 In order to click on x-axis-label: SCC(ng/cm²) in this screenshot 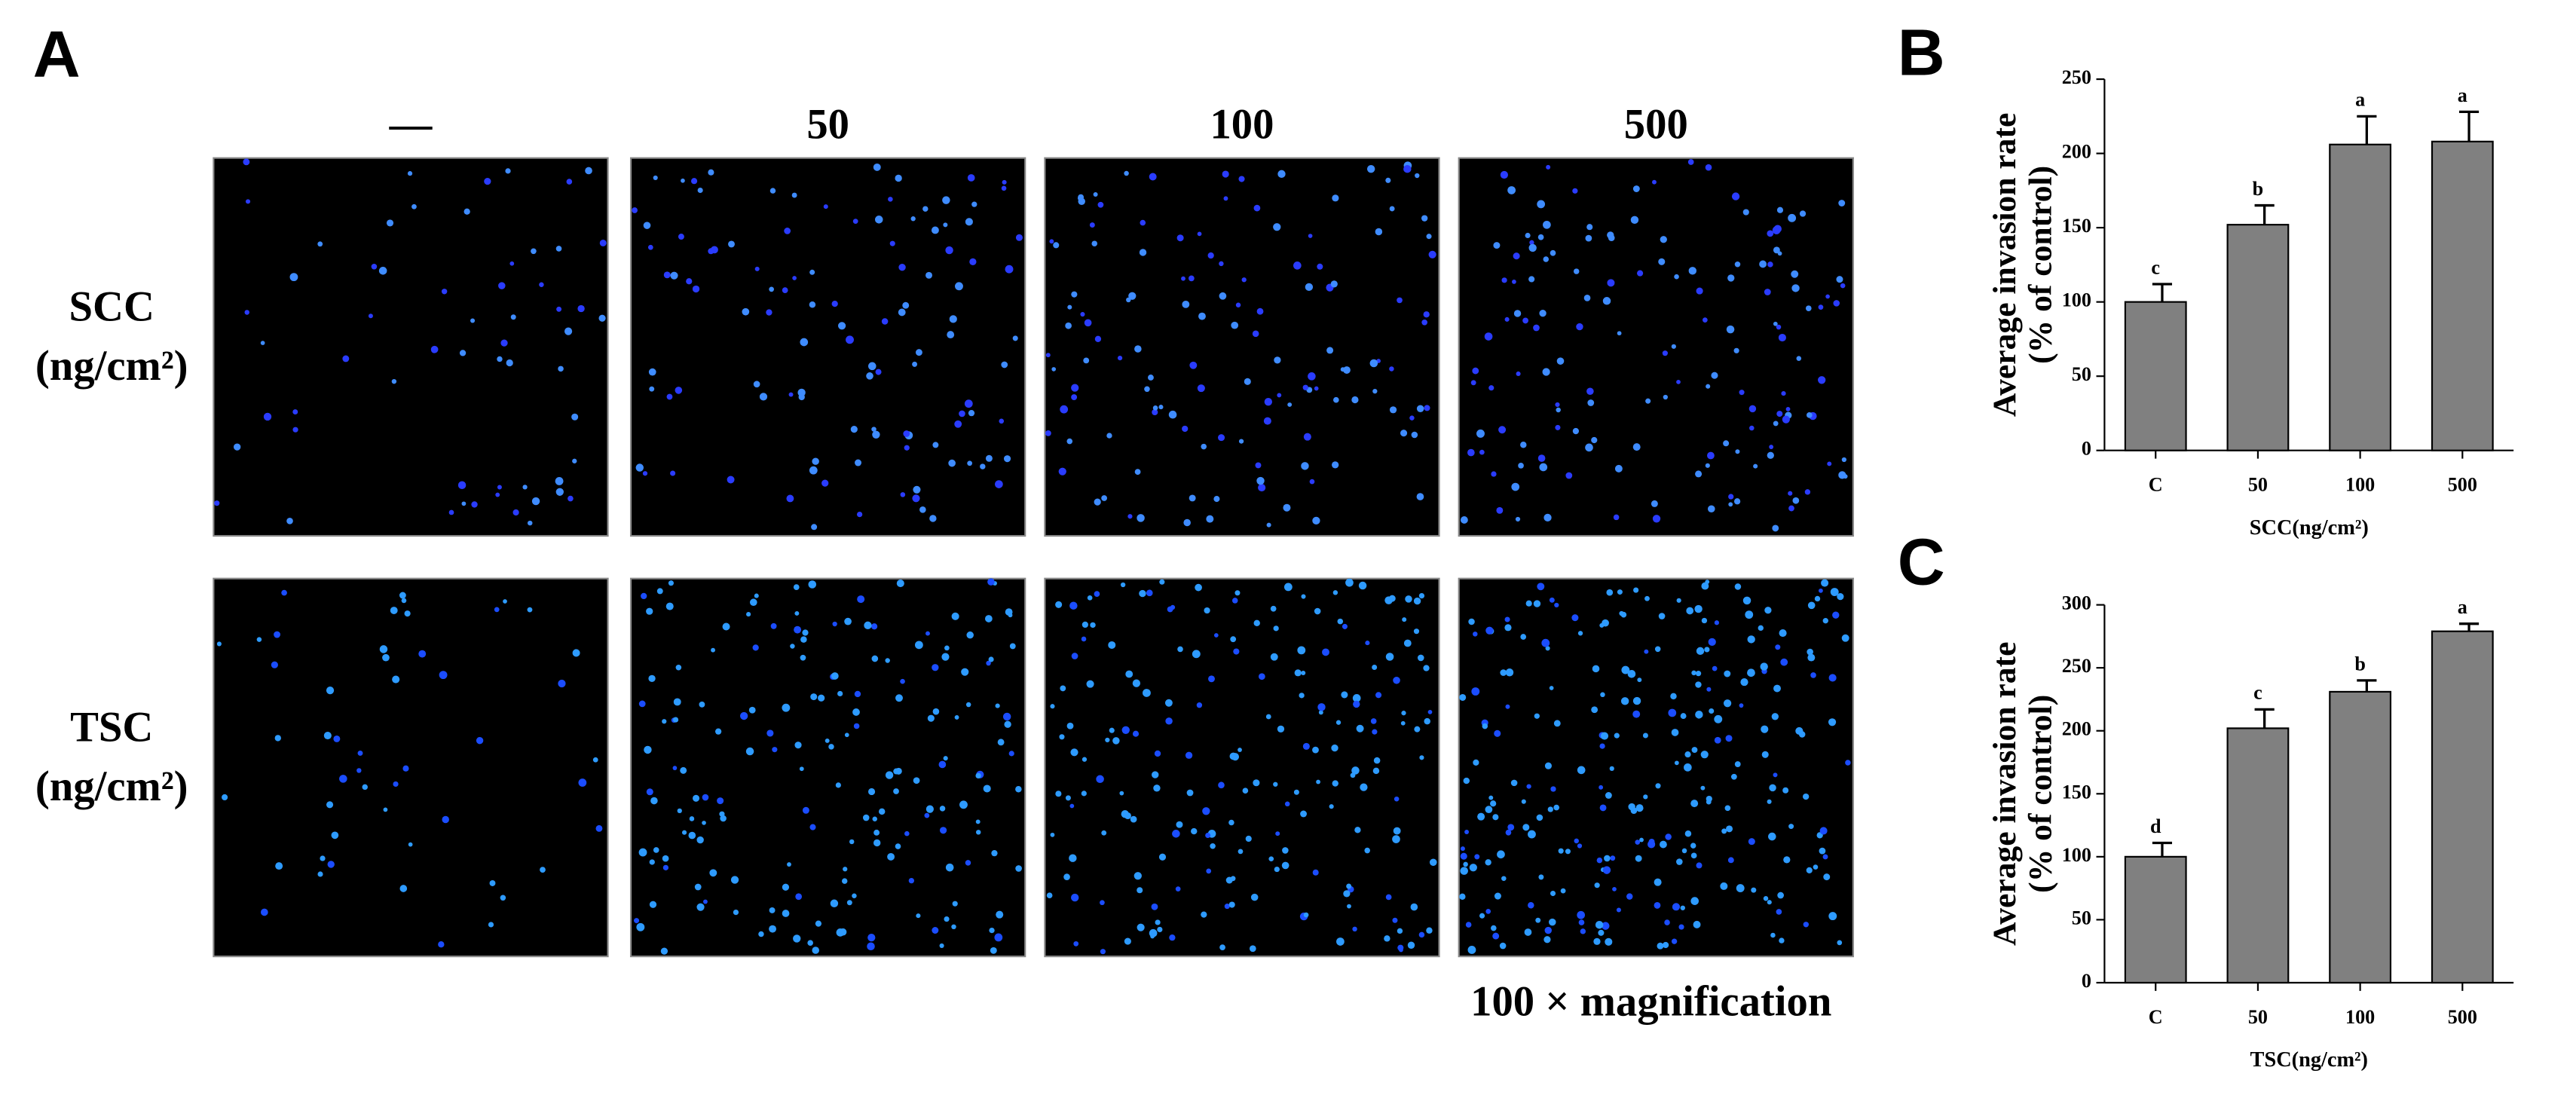, I will do `click(2310, 528)`.